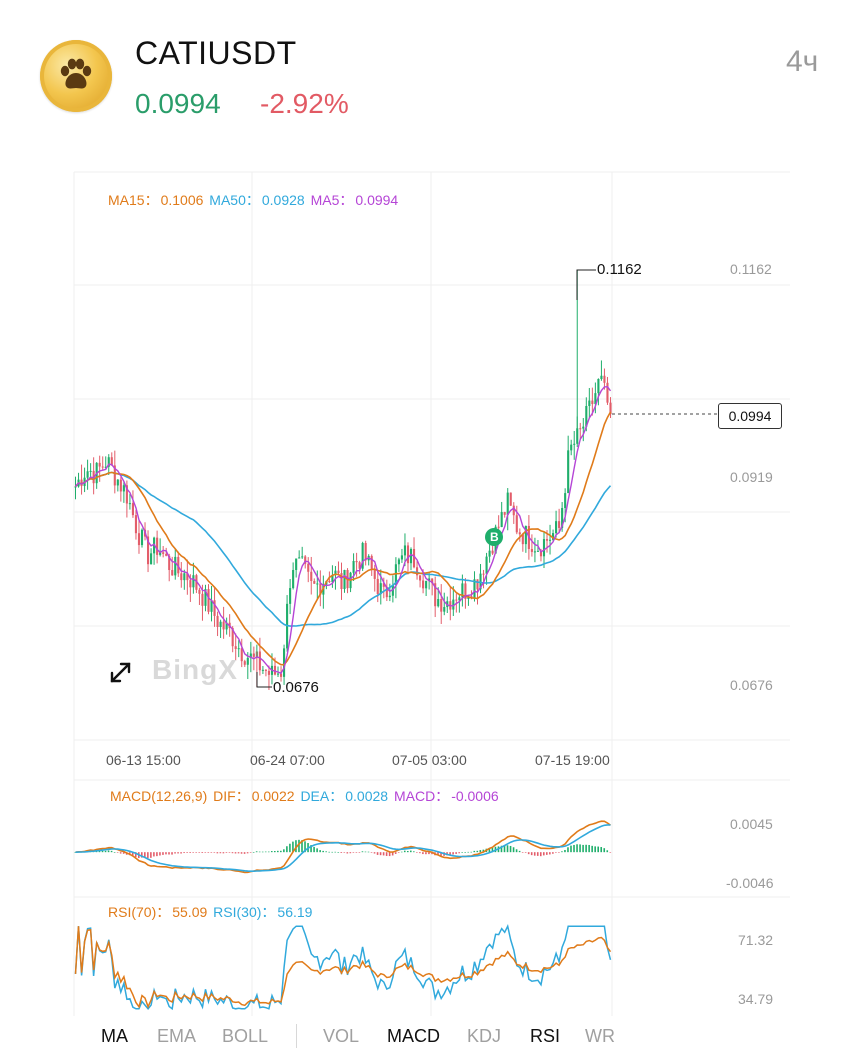  Describe the element at coordinates (484, 1036) in the screenshot. I see `tab-kdj: KDJ` at that location.